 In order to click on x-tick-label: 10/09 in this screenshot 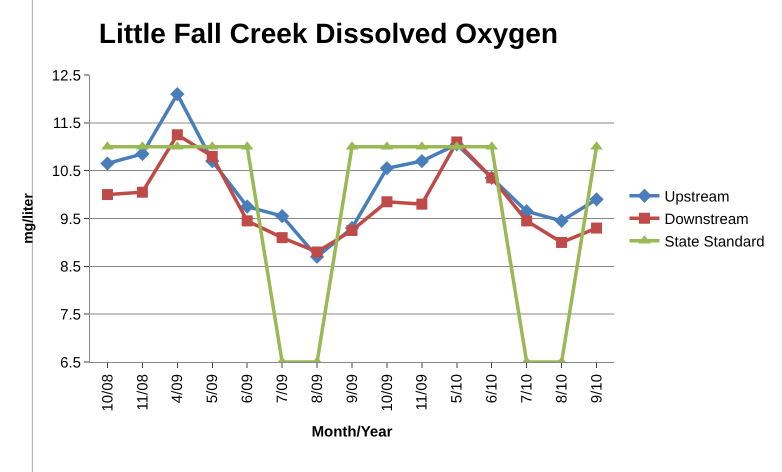, I will do `click(387, 393)`.